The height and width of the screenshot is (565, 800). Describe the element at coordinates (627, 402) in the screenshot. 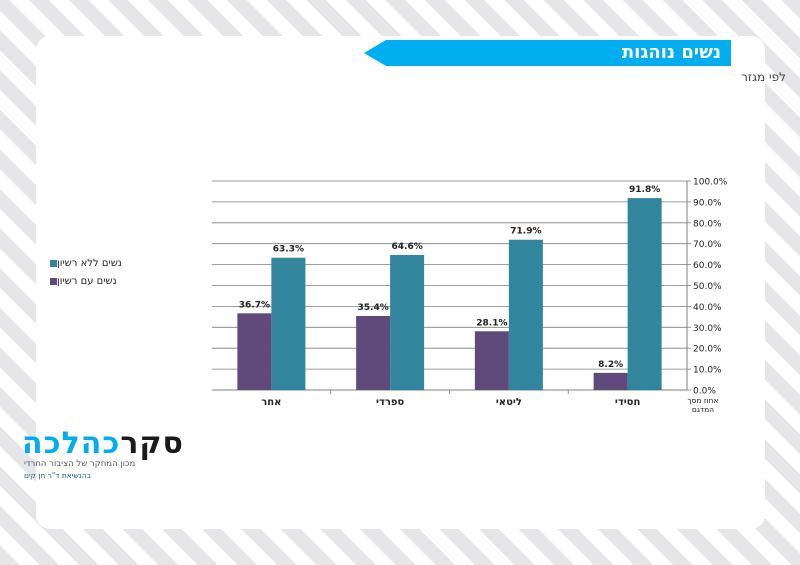

I see `x-tick-label: חסידי` at that location.